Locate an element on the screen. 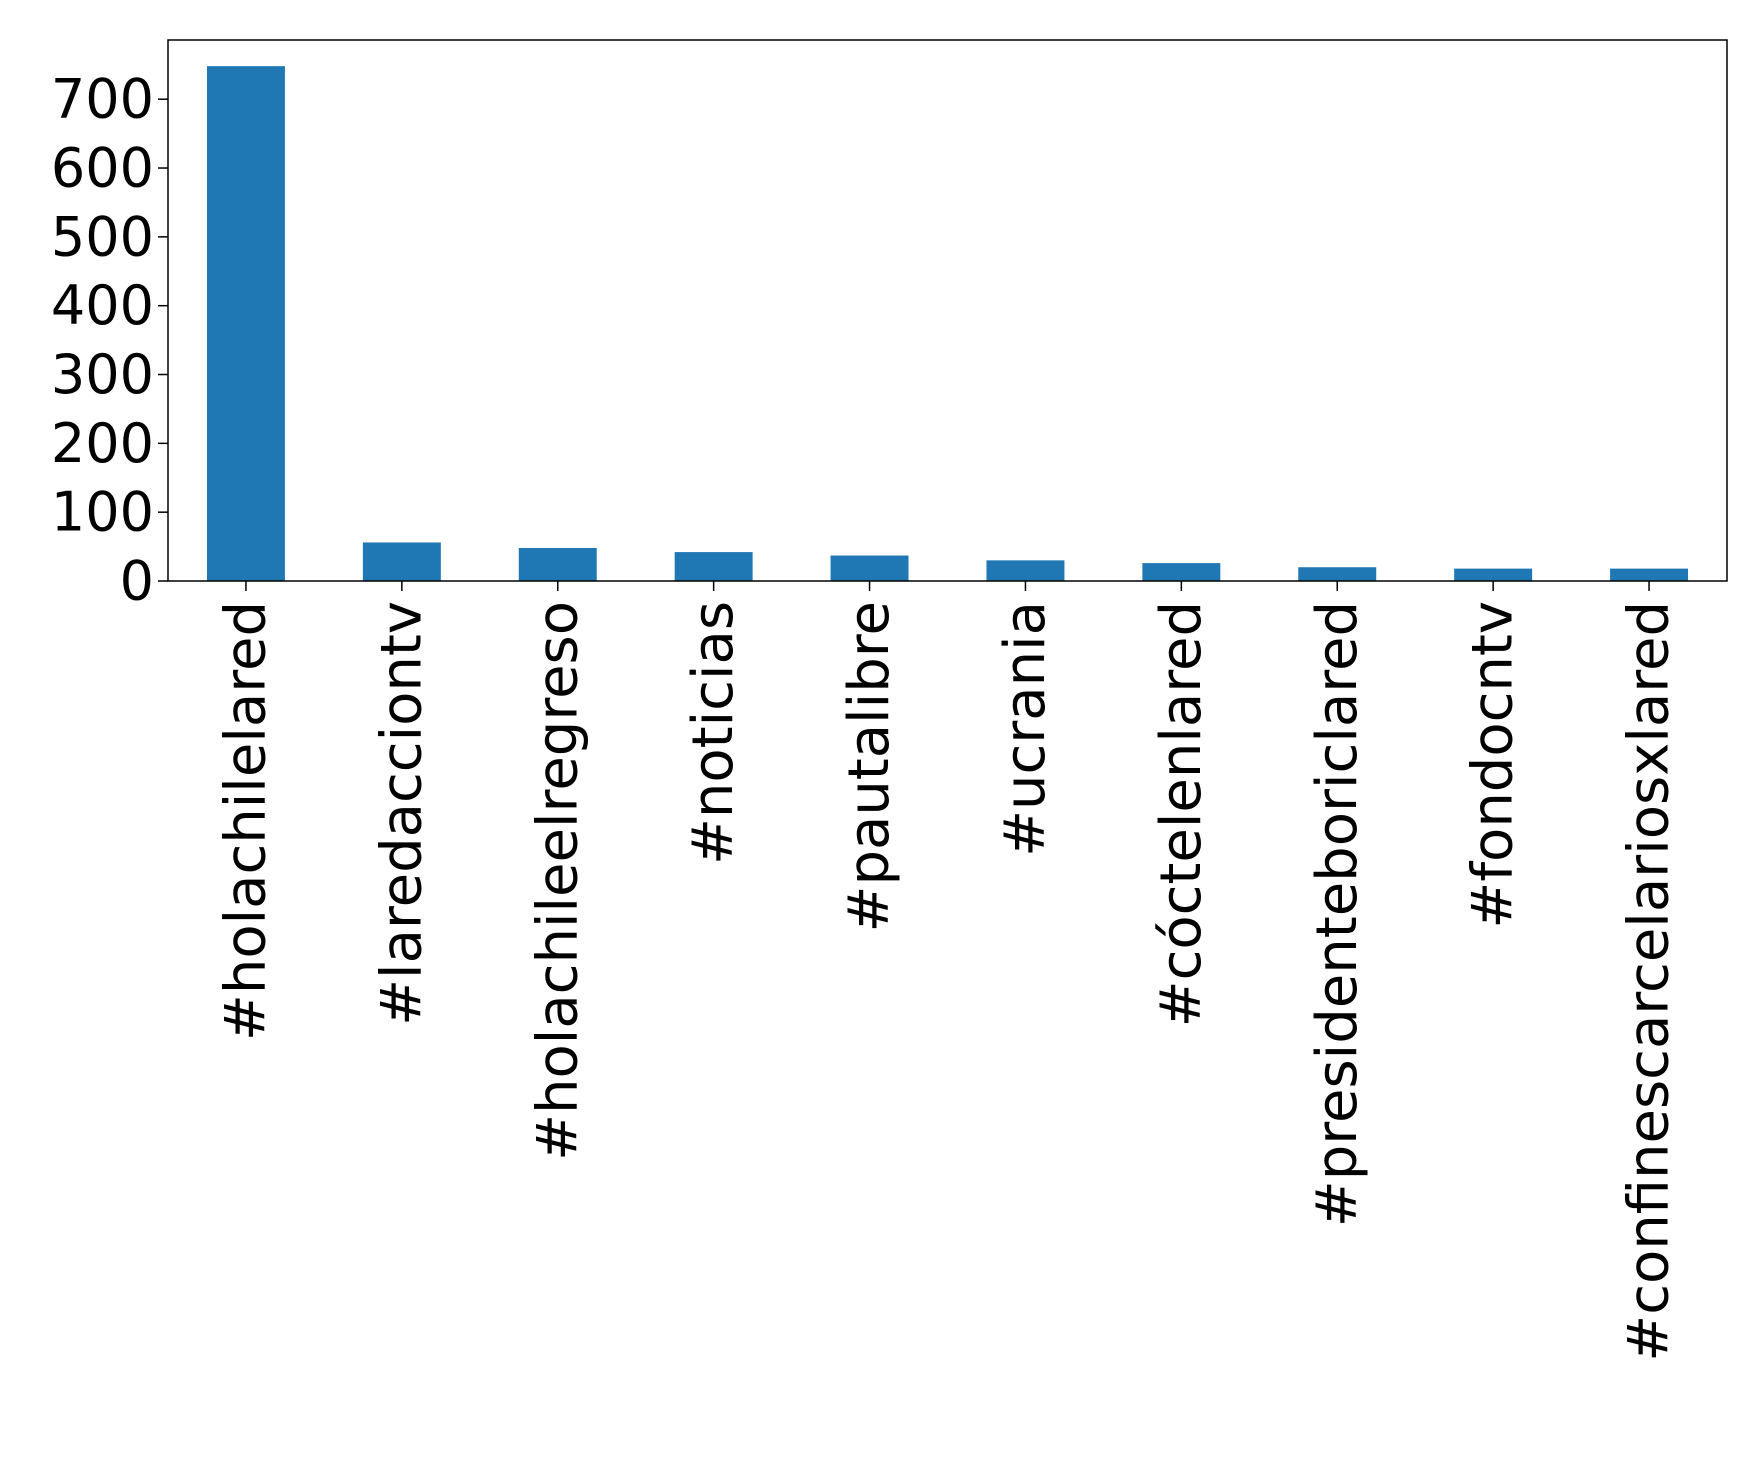 This screenshot has height=1477, width=1759. y-tick-label: 600 is located at coordinates (102, 168).